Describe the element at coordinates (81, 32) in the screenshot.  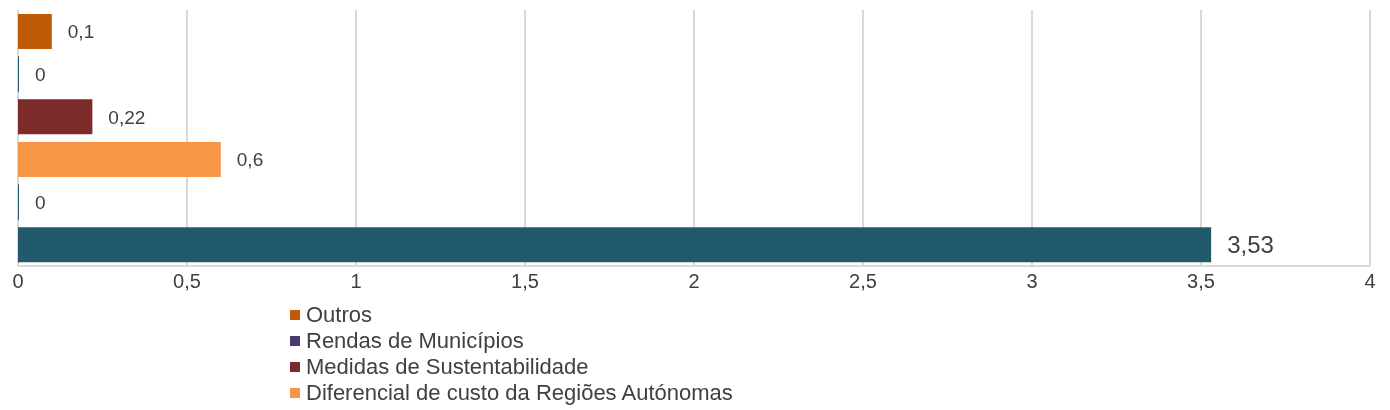
I see `data-label: 0,1` at that location.